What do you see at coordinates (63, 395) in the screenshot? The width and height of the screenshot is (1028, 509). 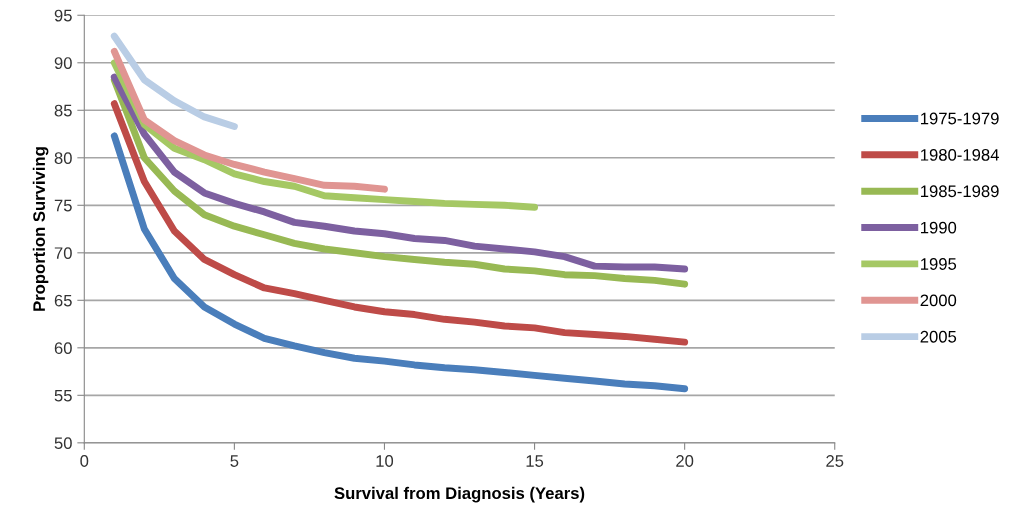 I see `y-tick-label: 55` at bounding box center [63, 395].